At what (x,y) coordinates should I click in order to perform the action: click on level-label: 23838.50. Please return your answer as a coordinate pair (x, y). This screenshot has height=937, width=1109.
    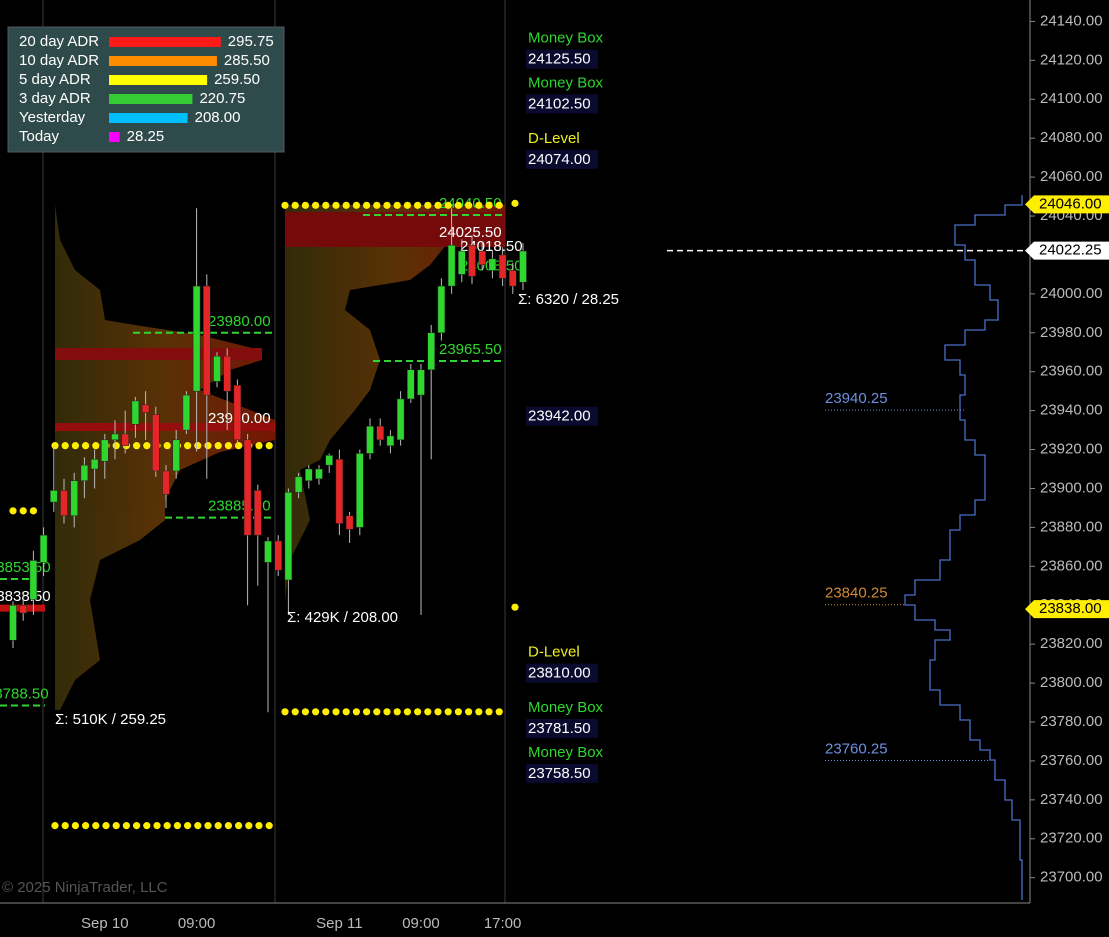
    Looking at the image, I should click on (25, 596).